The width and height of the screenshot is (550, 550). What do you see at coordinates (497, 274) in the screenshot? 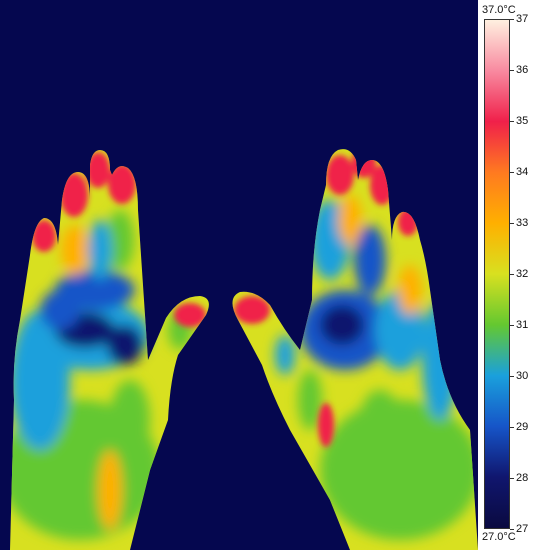
I see `color-scale-bar` at bounding box center [497, 274].